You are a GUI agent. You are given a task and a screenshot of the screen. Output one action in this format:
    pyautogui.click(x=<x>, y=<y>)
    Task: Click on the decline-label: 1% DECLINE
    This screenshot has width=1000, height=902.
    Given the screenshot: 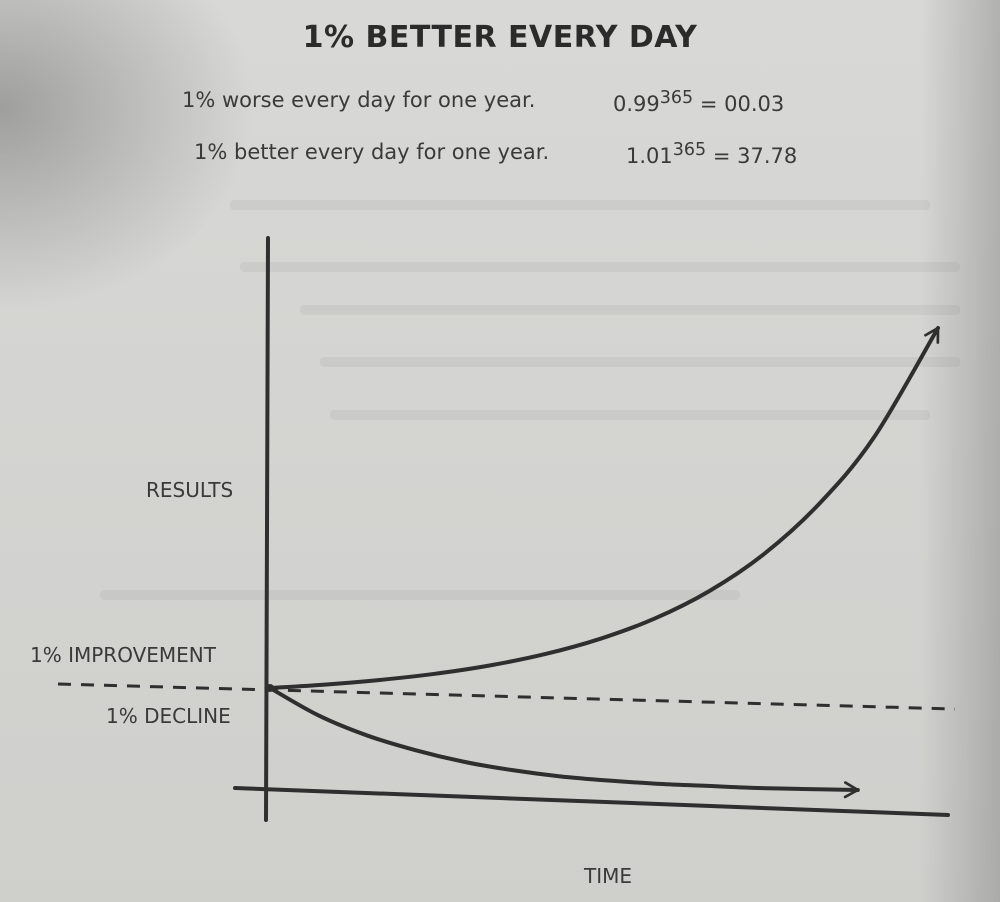 What is the action you would take?
    pyautogui.click(x=168, y=716)
    